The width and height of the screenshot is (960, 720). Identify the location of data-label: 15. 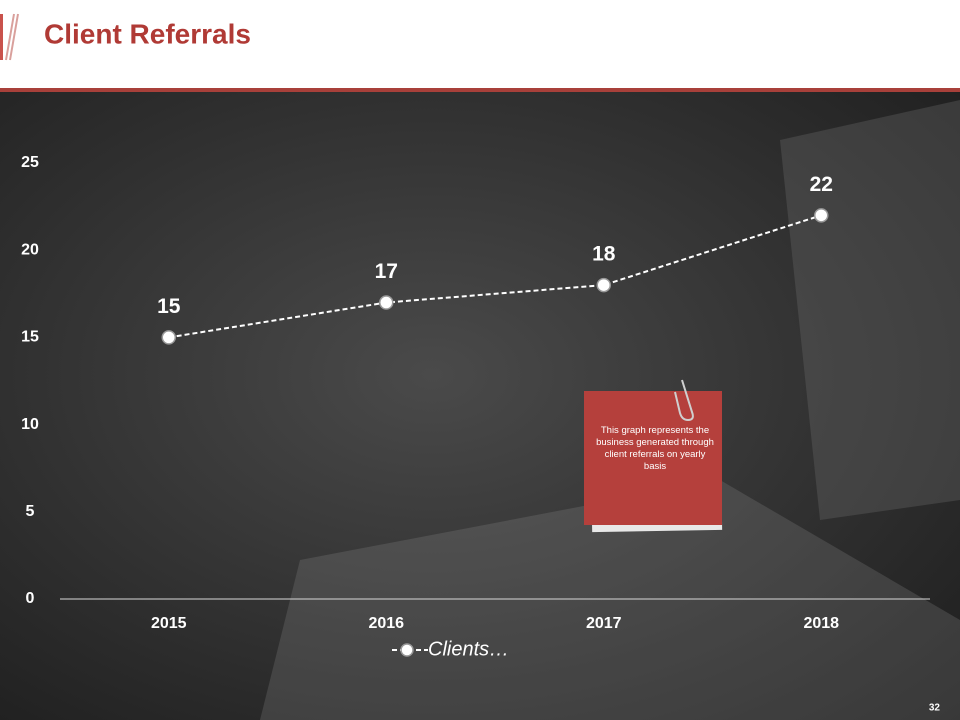
(169, 306).